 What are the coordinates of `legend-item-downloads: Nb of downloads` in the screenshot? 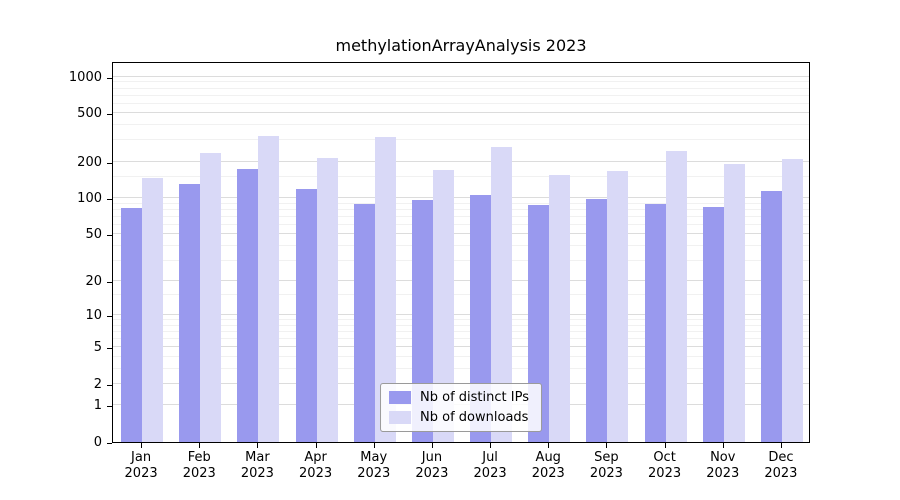 It's located at (459, 417).